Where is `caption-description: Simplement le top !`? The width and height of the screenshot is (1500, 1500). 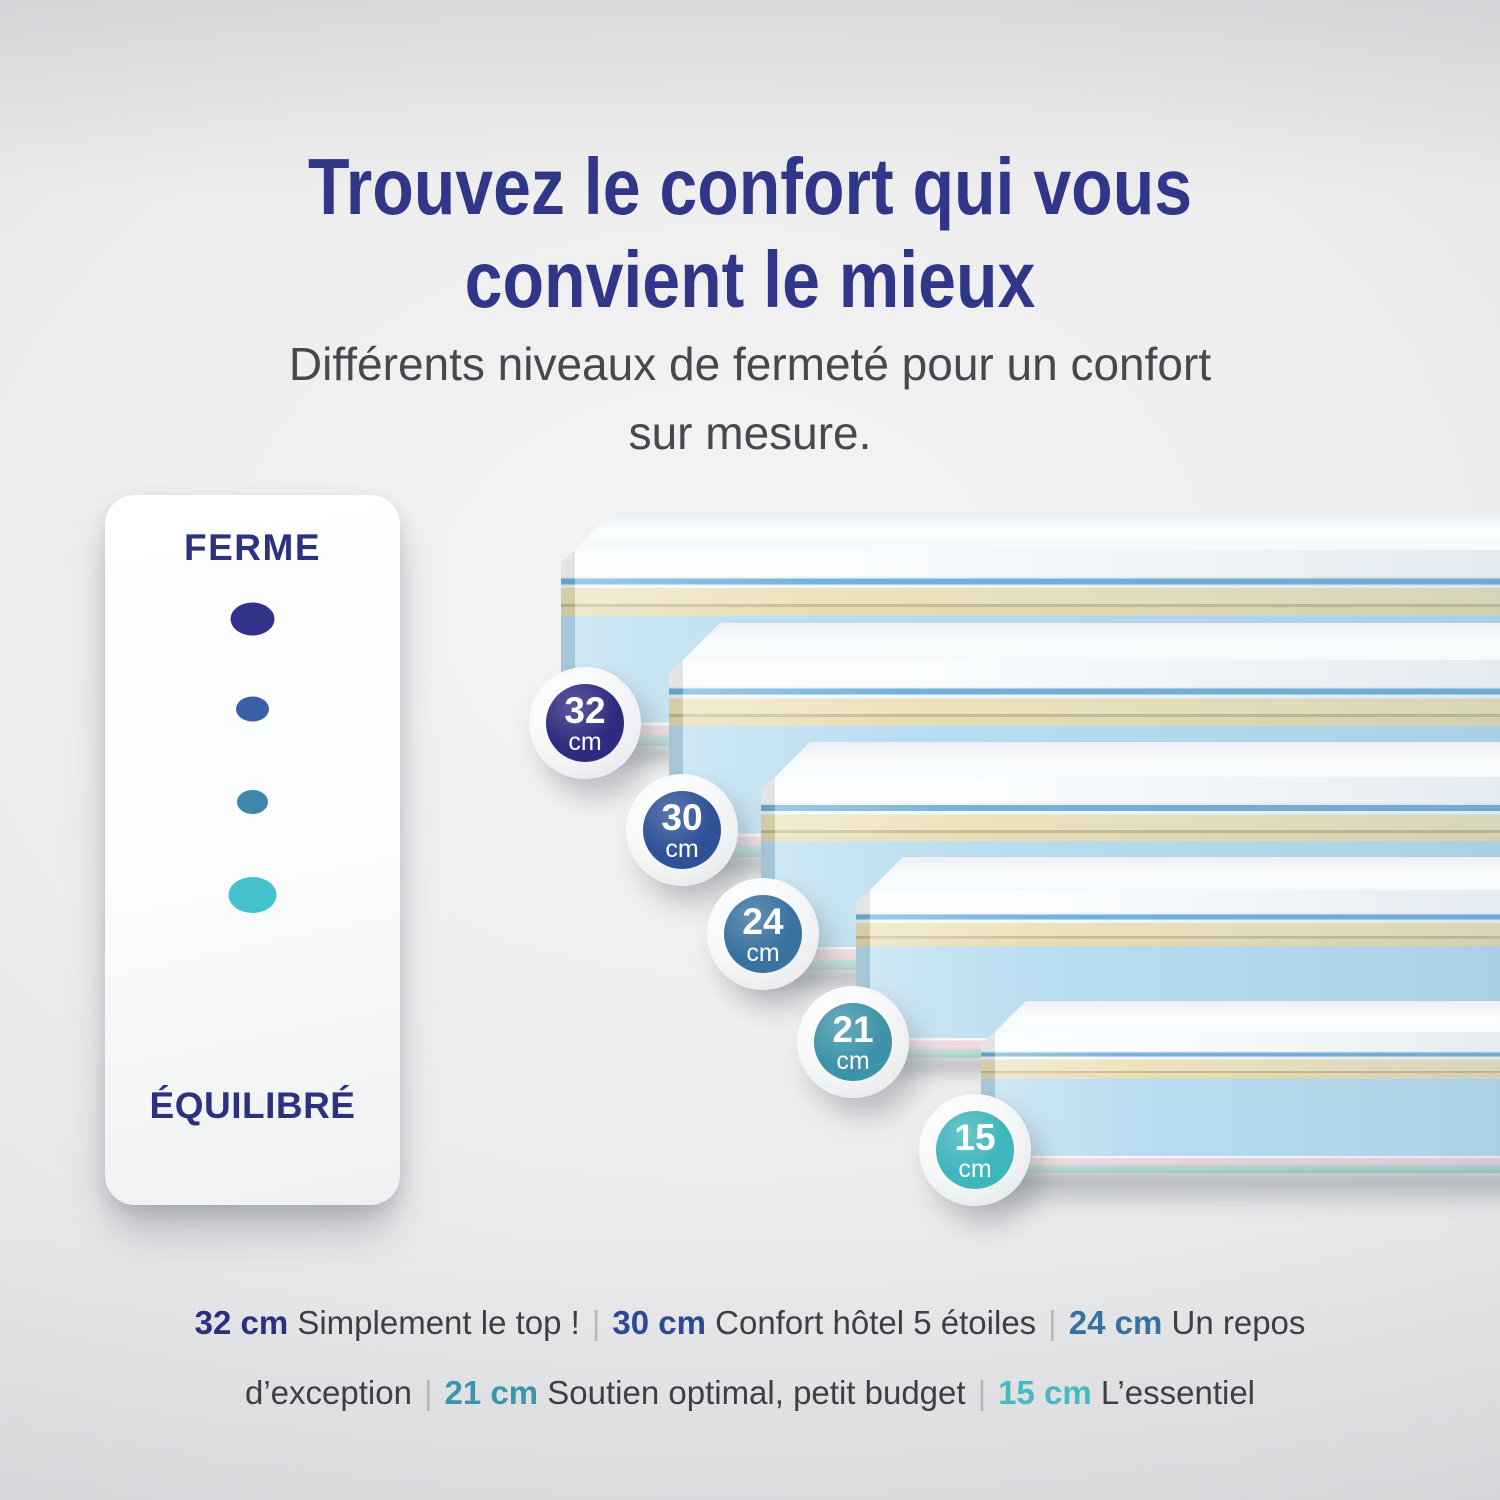
caption-description: Simplement le top ! is located at coordinates (438, 1322).